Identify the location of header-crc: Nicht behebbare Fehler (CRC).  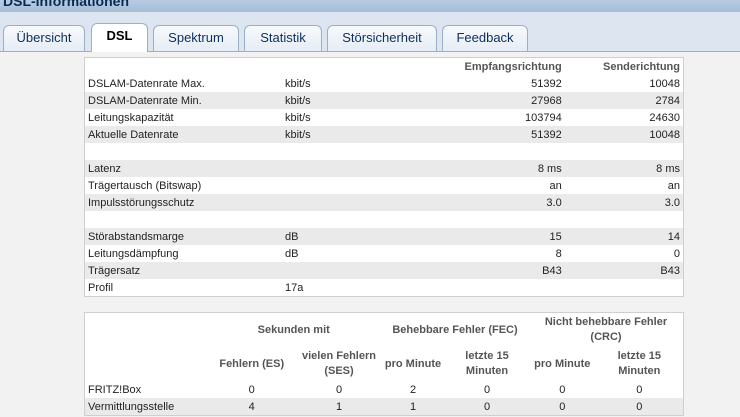
(606, 329).